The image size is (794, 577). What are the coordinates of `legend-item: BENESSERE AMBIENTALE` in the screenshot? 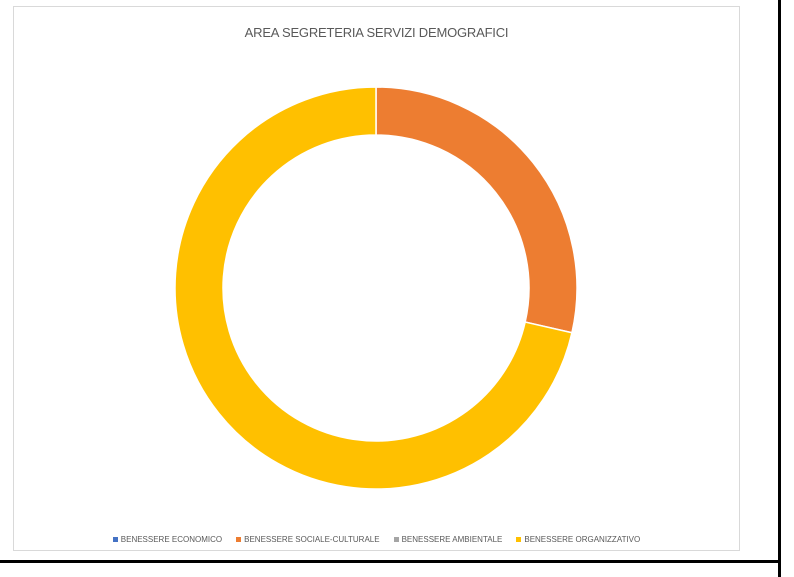 It's located at (448, 539).